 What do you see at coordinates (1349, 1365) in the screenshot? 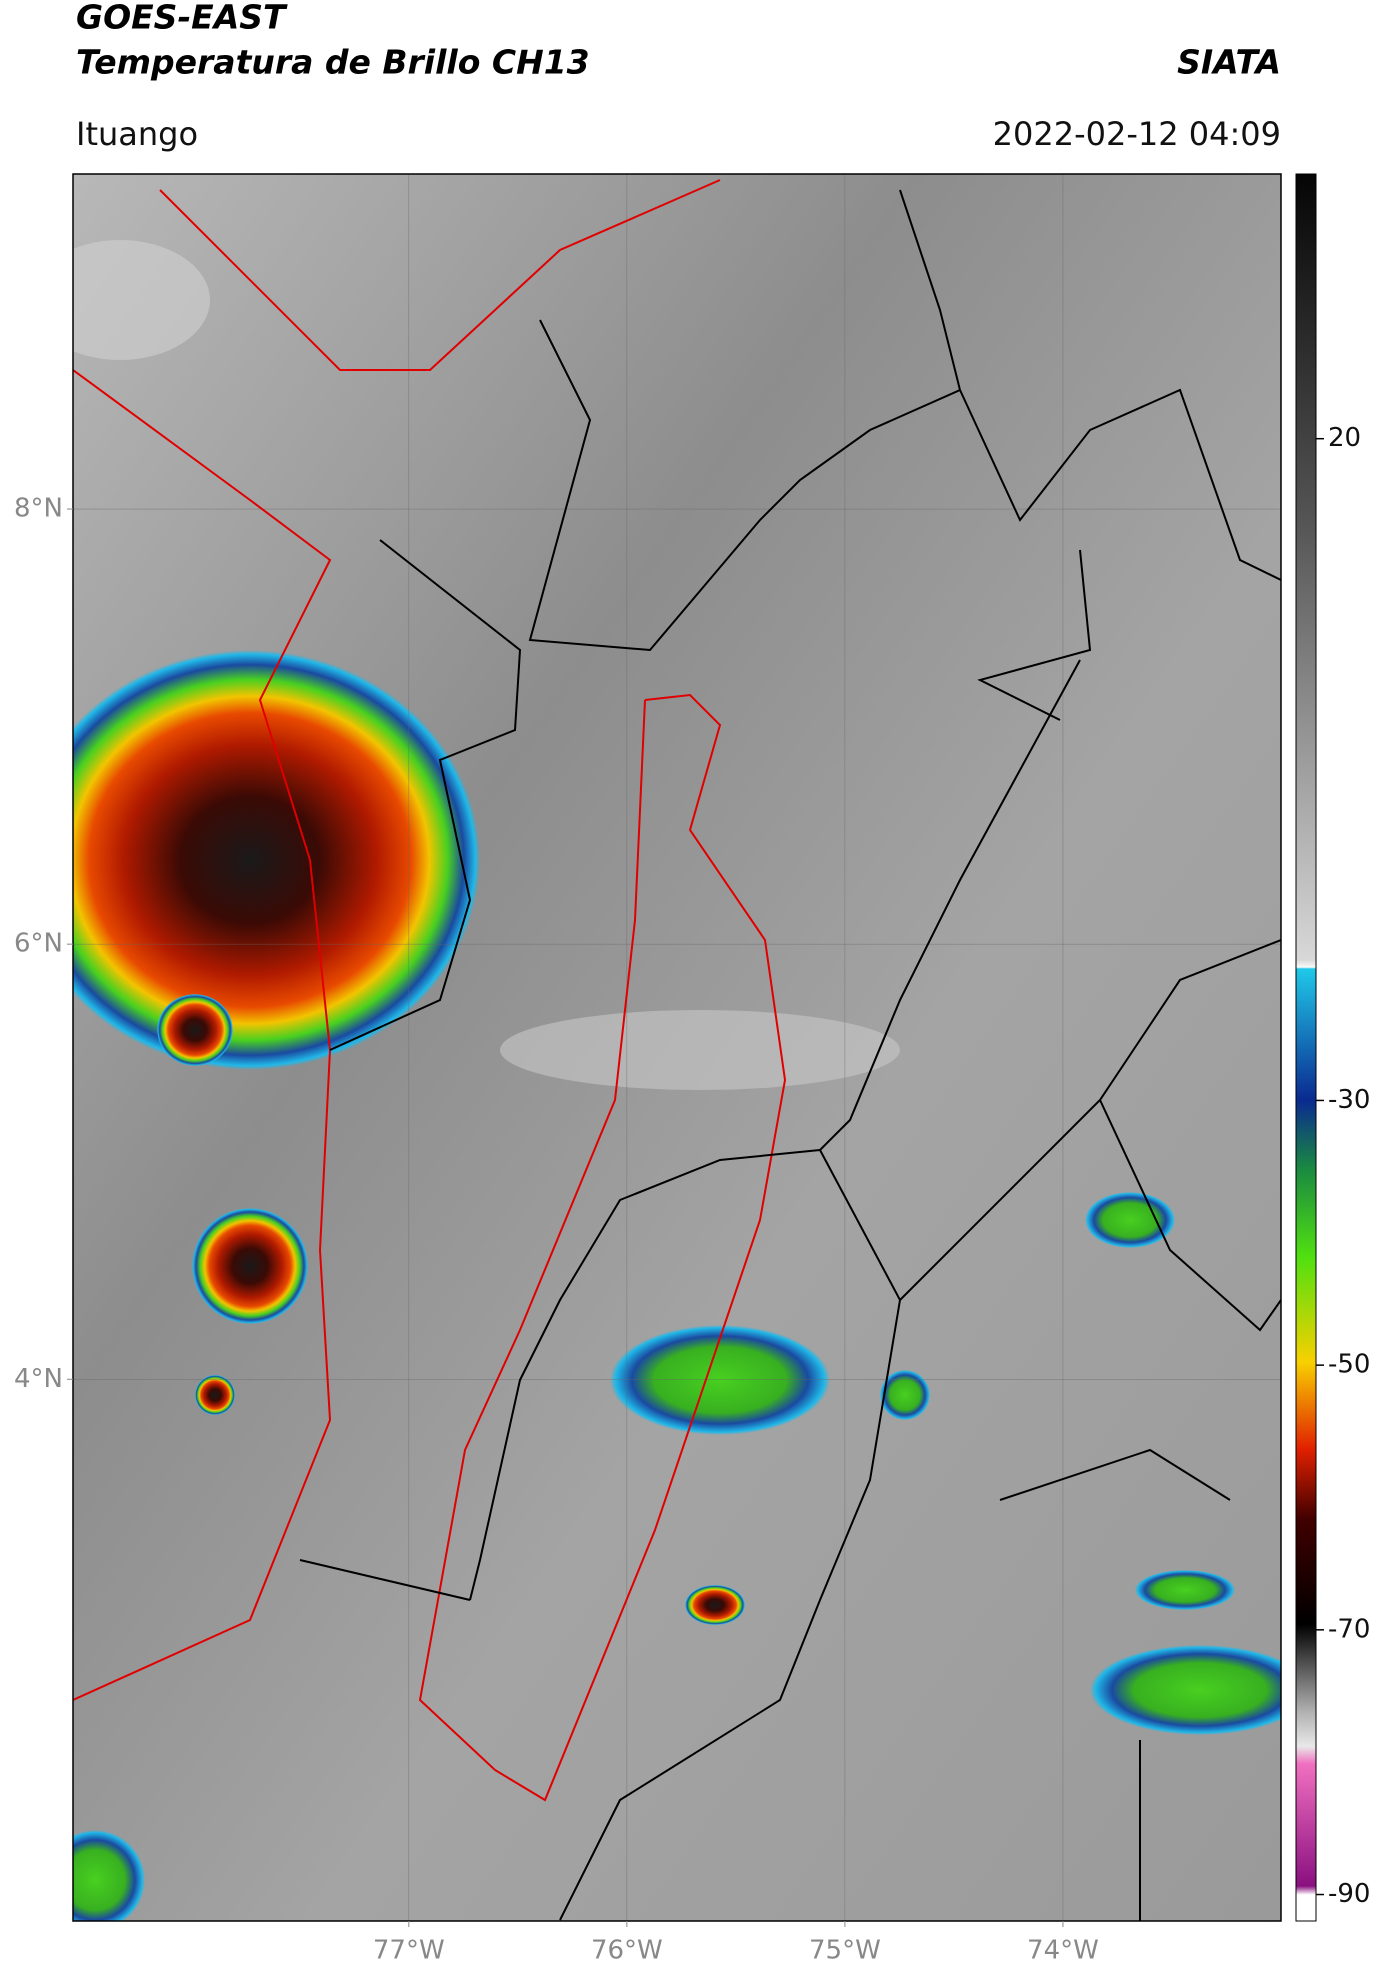
I see `colorbar-label: -50` at bounding box center [1349, 1365].